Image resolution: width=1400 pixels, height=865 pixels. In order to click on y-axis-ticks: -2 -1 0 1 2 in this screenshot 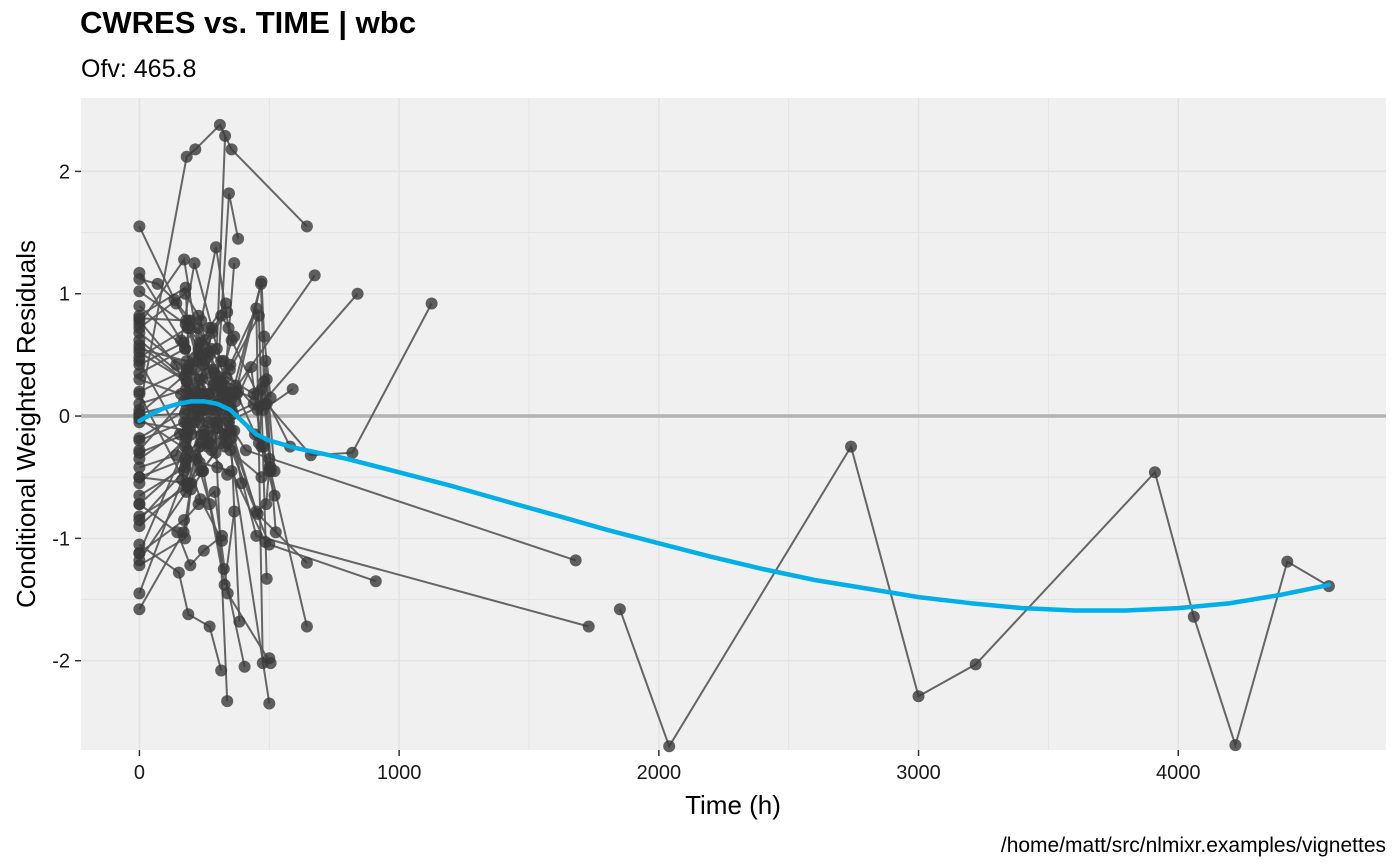, I will do `click(66, 417)`.